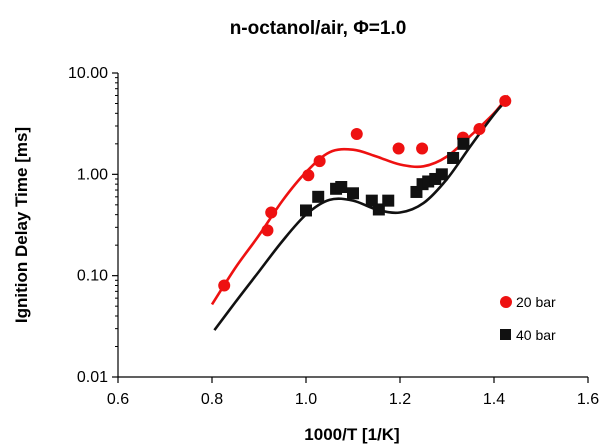 The height and width of the screenshot is (445, 607). I want to click on legend: 20 bar 40 bar, so click(528, 318).